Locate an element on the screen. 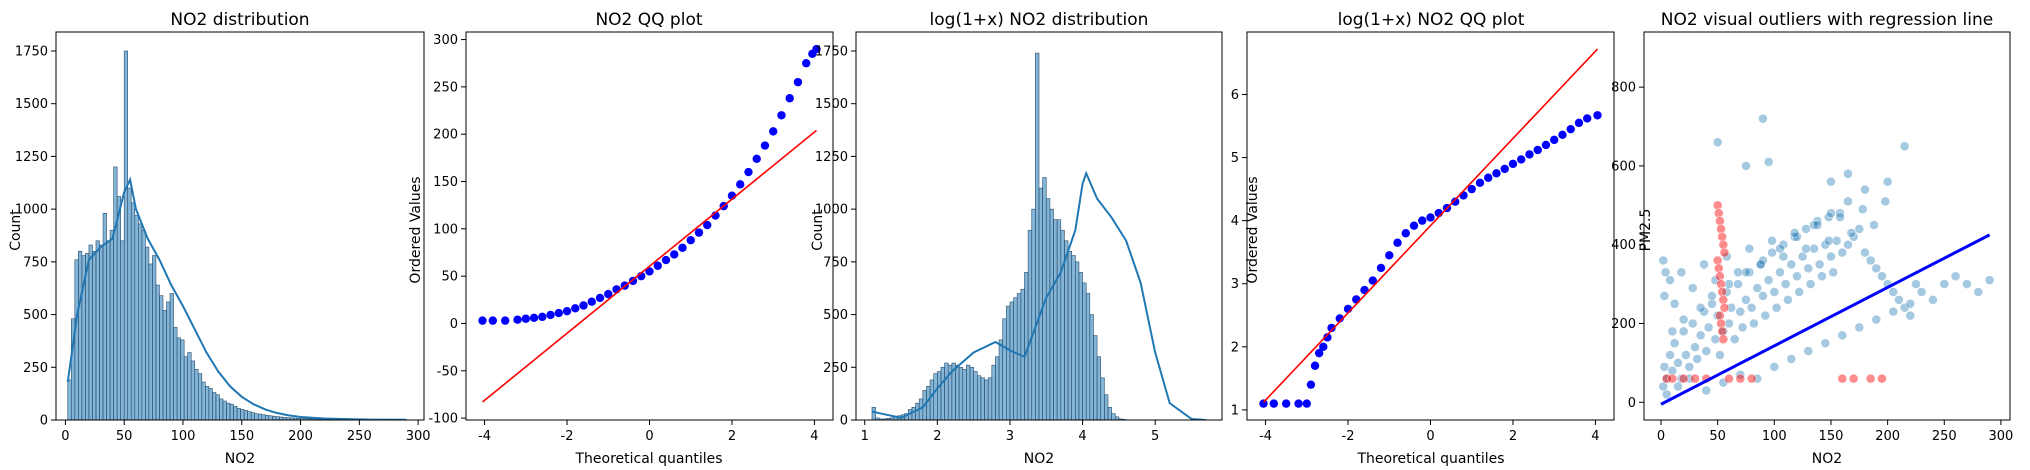 Image resolution: width=2030 pixels, height=470 pixels. chart-title: log(1+x) NO2 QQ plot is located at coordinates (1431, 20).